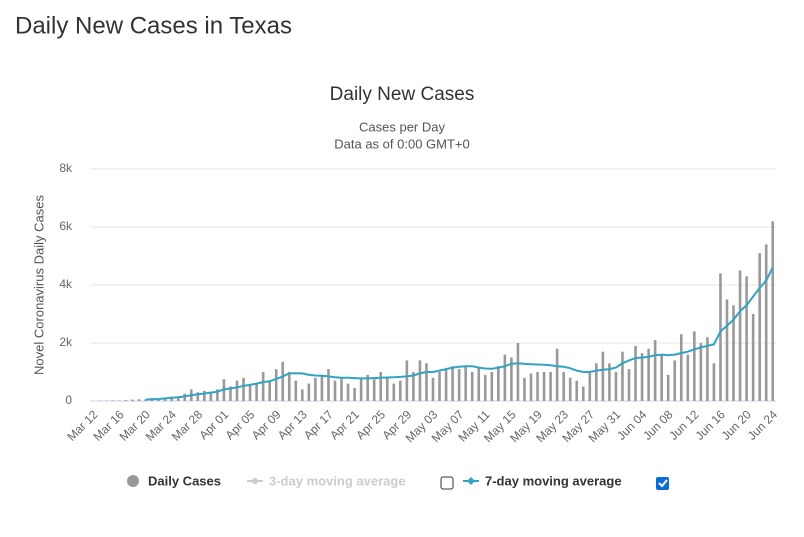 This screenshot has width=804, height=537. What do you see at coordinates (68, 400) in the screenshot?
I see `y-tick-label: 0` at bounding box center [68, 400].